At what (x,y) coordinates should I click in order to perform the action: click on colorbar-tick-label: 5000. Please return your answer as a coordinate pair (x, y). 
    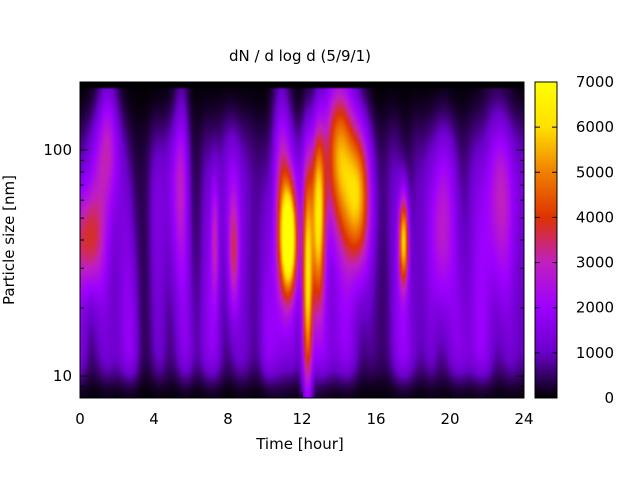
    Looking at the image, I should click on (595, 172).